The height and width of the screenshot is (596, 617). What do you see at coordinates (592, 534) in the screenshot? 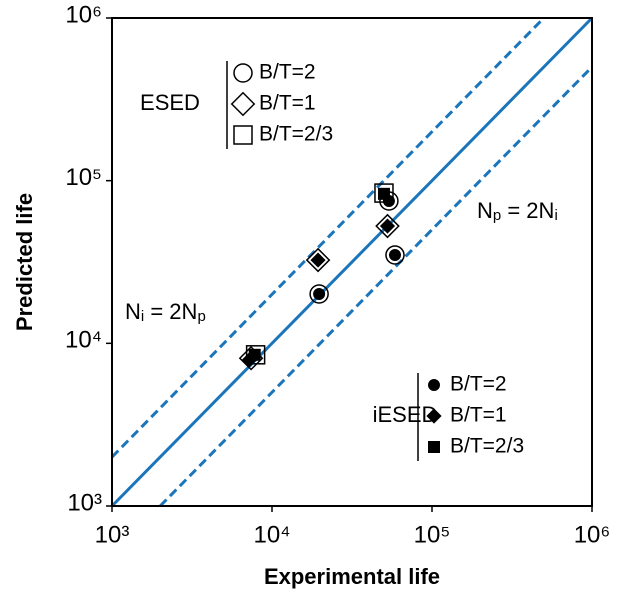
I see `x-tick-label: 10⁶` at bounding box center [592, 534].